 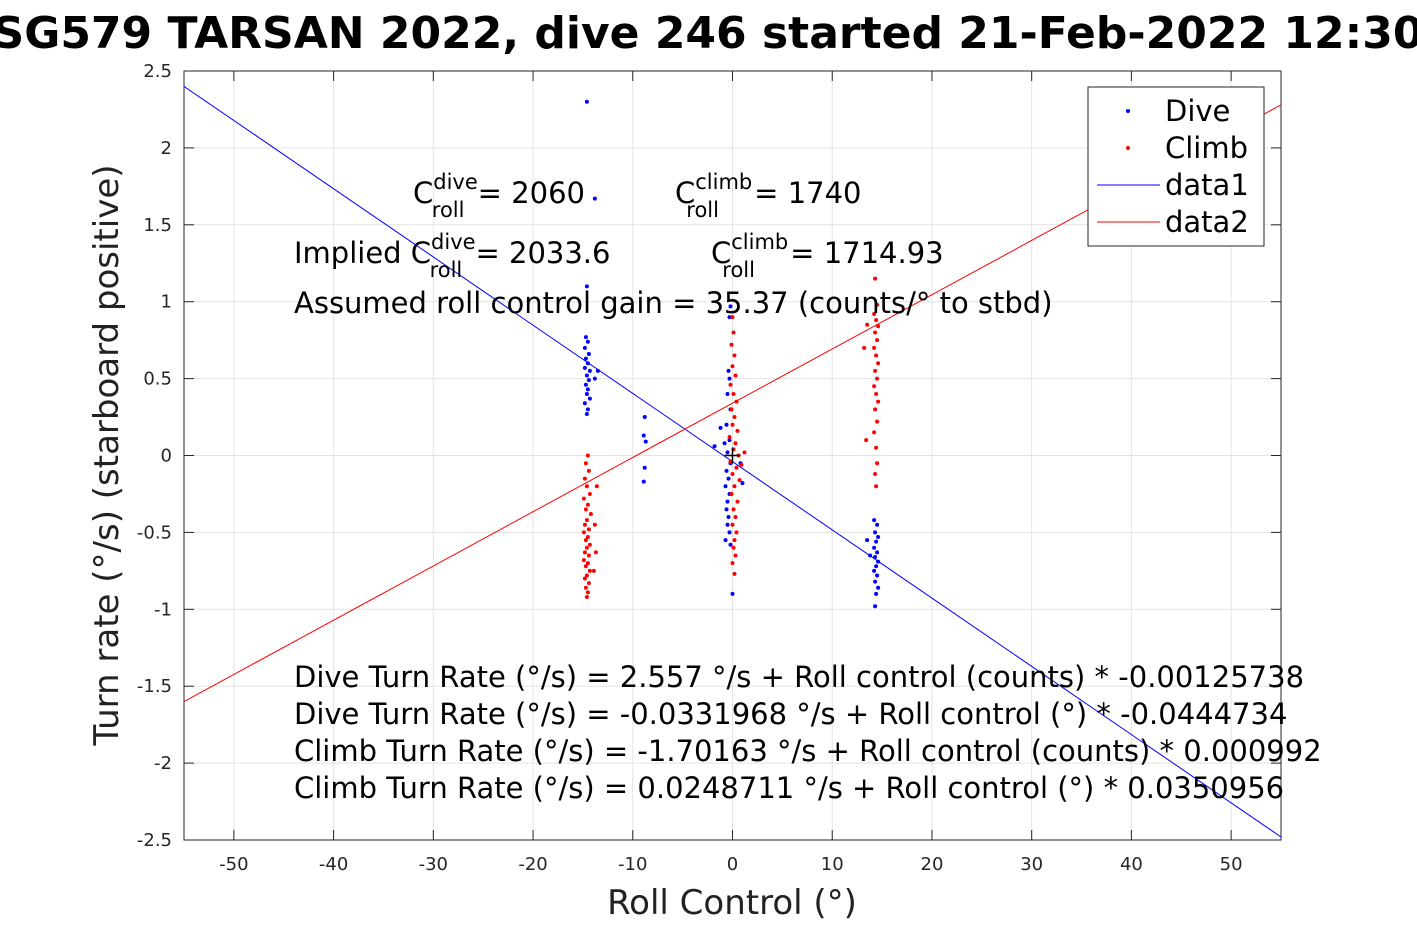 I want to click on y-tick-label: 2.5, so click(x=157, y=71).